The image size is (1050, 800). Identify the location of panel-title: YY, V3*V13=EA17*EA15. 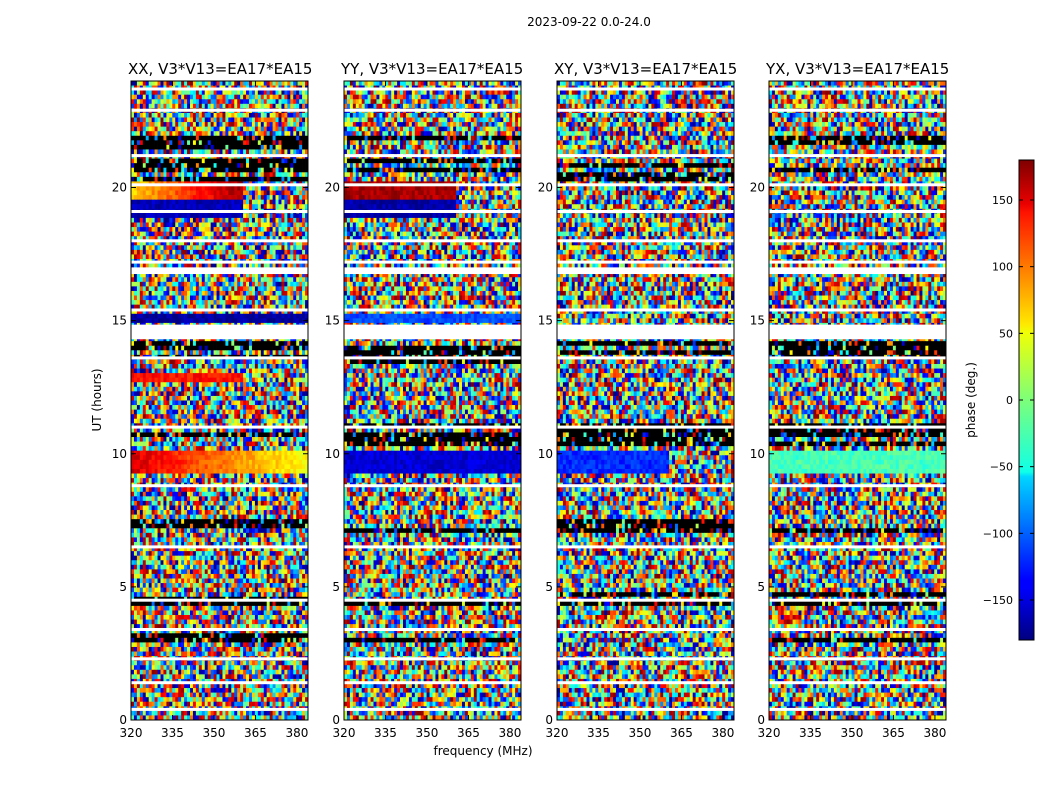
(431, 69).